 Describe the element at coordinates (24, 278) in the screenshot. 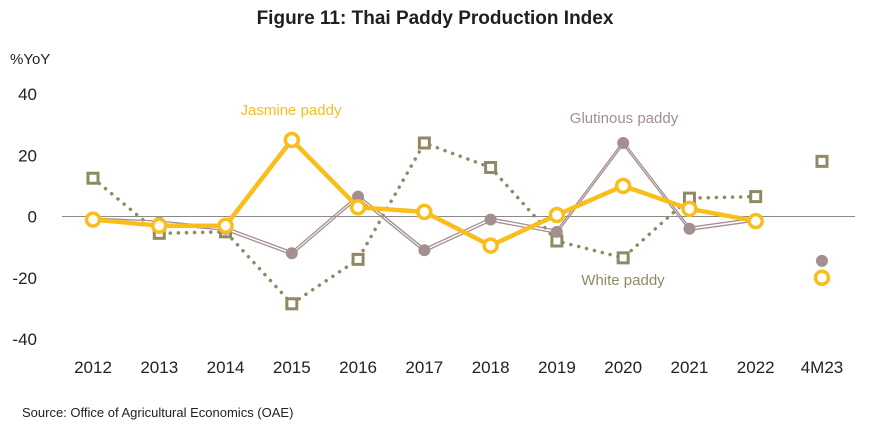

I see `y-tick-label: -20` at that location.